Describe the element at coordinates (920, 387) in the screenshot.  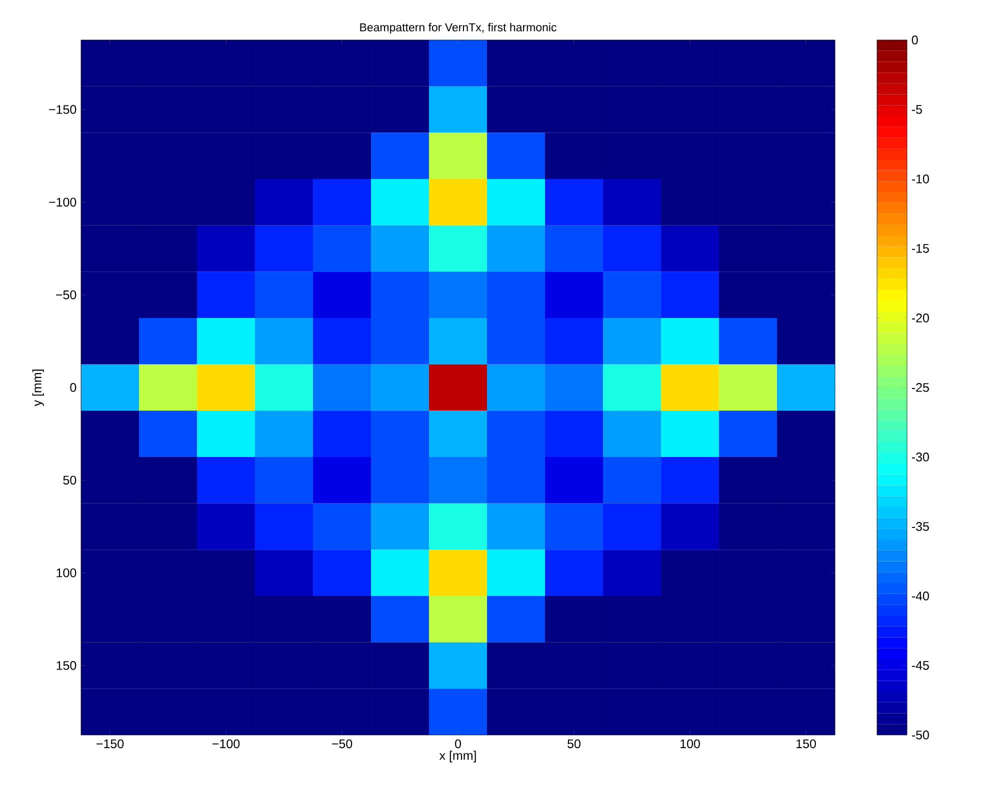
I see `color-bar-label: -25` at that location.